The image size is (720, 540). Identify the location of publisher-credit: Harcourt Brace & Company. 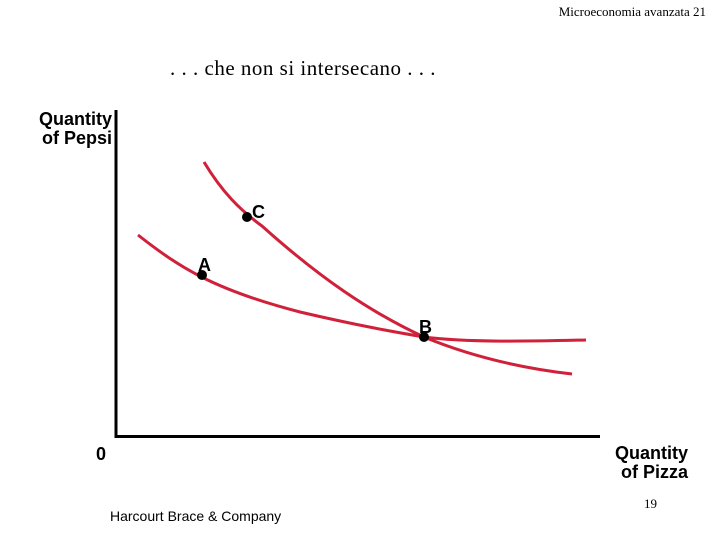
(196, 516).